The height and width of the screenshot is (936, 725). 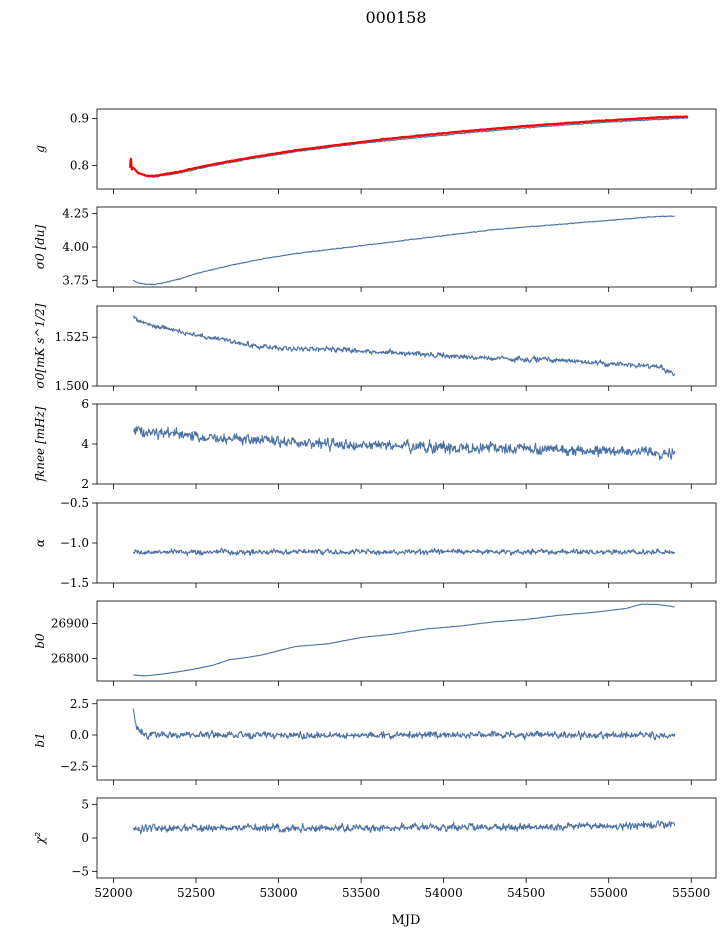 What do you see at coordinates (70, 624) in the screenshot?
I see `y-tick-label: 26900` at bounding box center [70, 624].